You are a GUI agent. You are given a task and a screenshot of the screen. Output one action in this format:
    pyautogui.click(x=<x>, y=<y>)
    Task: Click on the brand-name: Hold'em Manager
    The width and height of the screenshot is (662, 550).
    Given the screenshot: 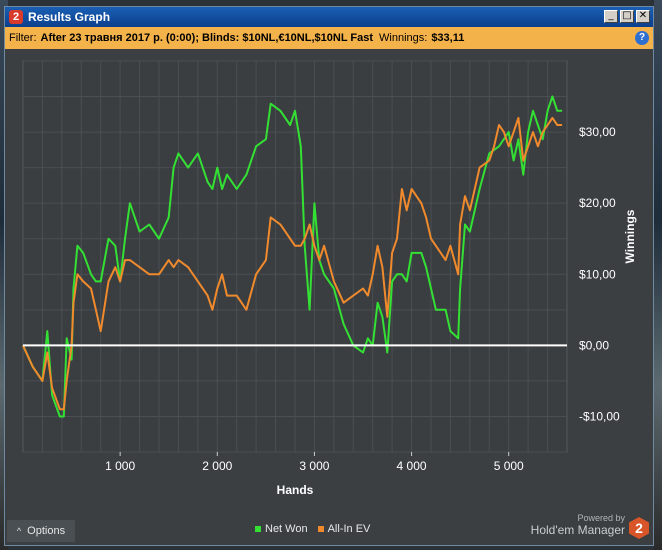 What is the action you would take?
    pyautogui.click(x=577, y=530)
    